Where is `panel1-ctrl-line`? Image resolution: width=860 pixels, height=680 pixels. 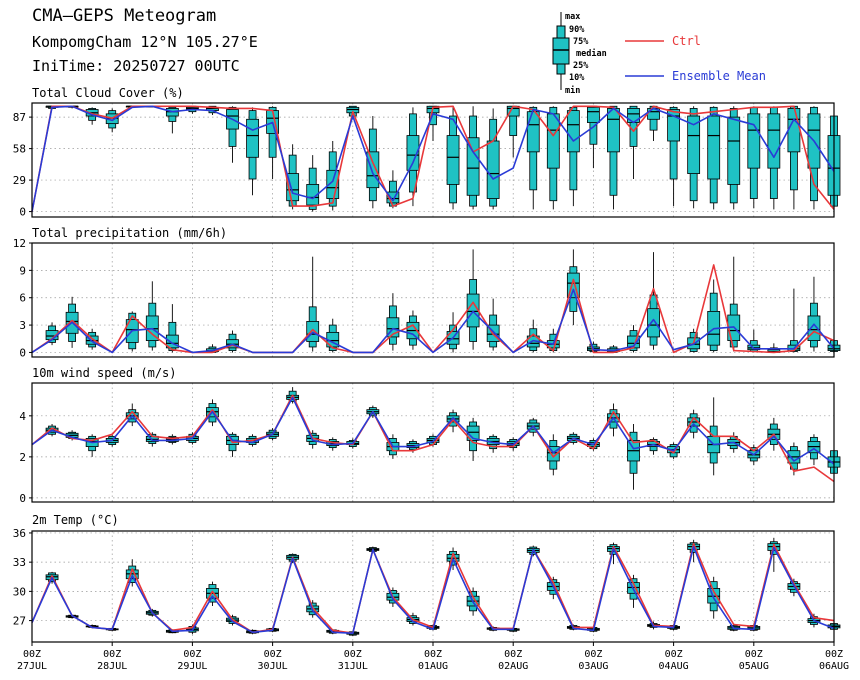 panel1-ctrl-line is located at coordinates (433, 158).